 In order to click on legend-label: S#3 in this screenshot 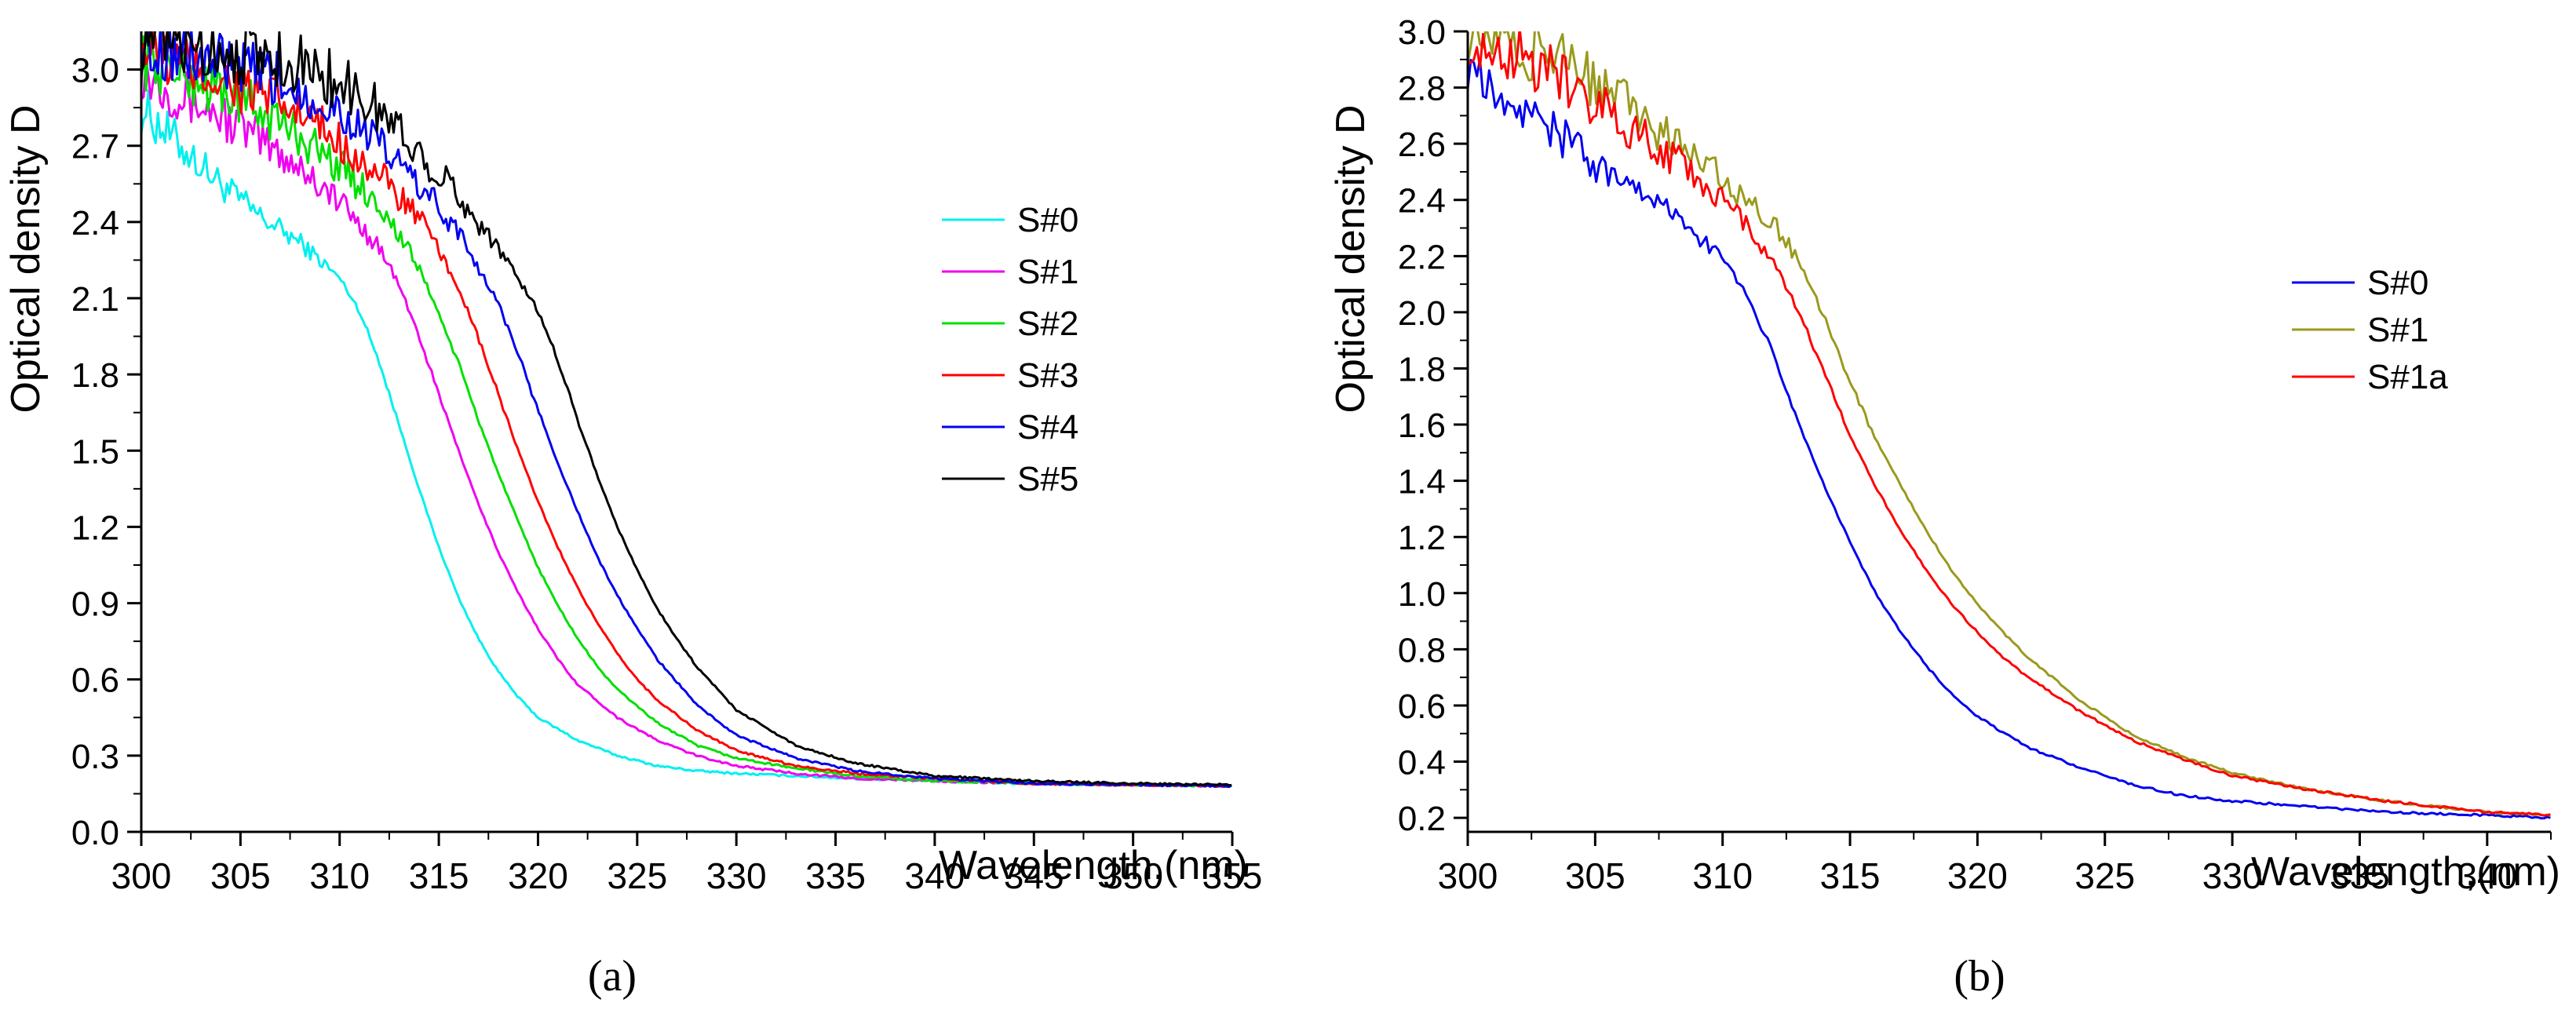, I will do `click(1047, 375)`.